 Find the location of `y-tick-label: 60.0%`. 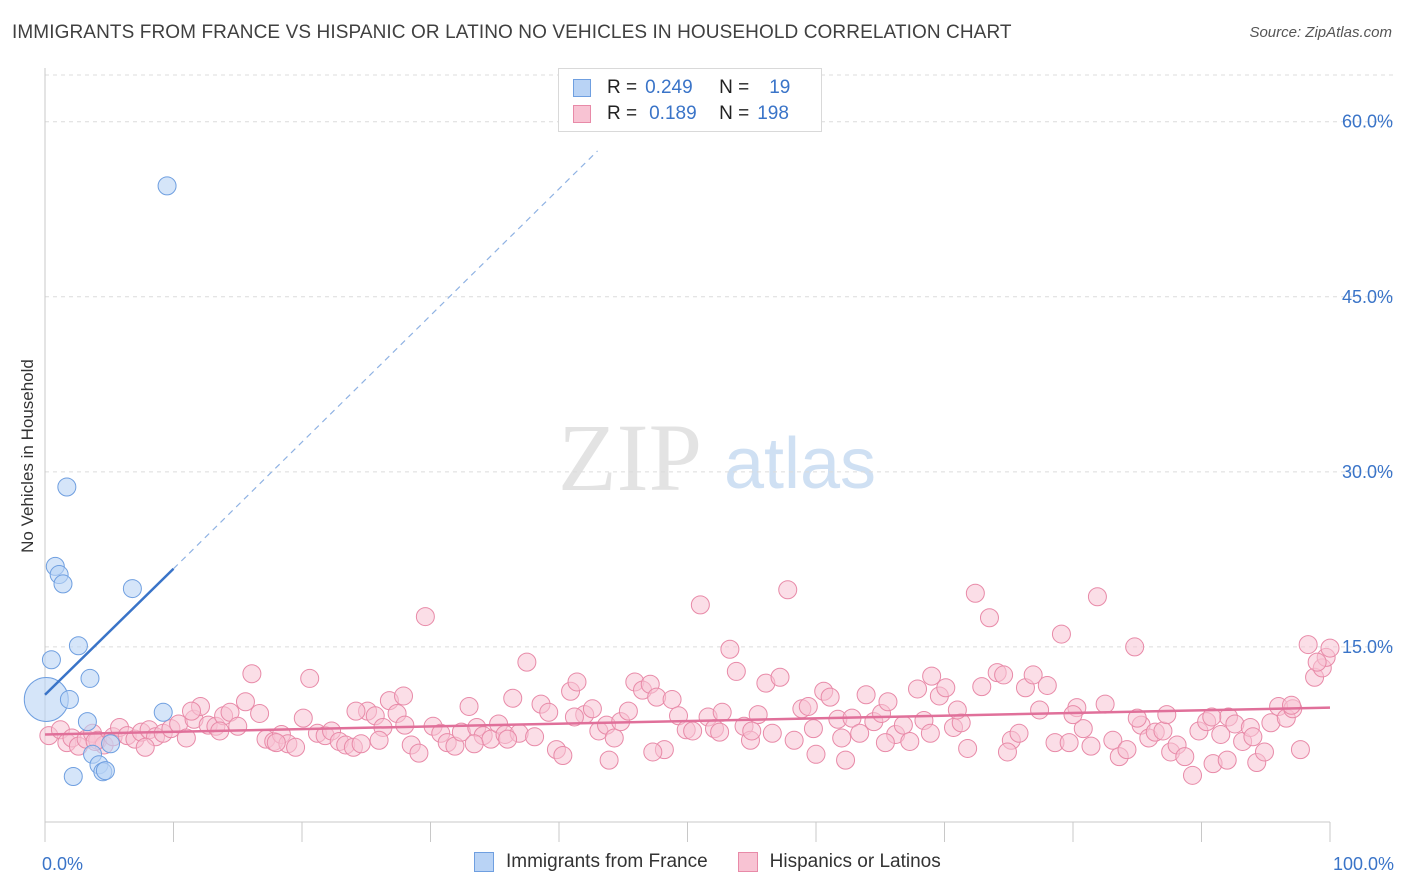

y-tick-label: 60.0% is located at coordinates (1367, 122).